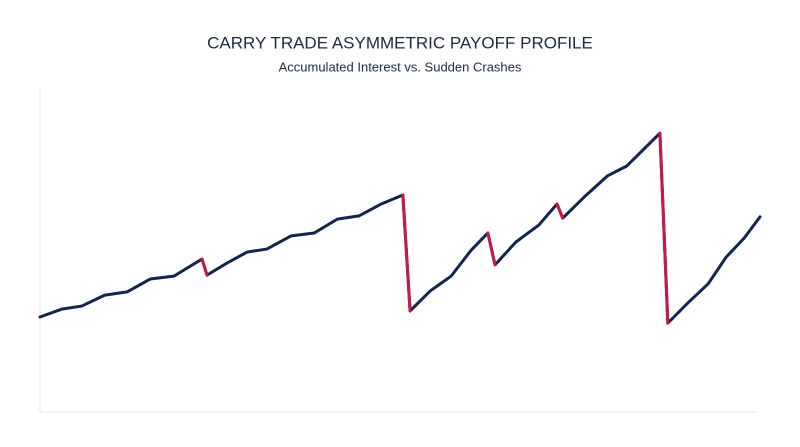  What do you see at coordinates (400, 66) in the screenshot?
I see `chart-subtitle: Accumulated Interest vs. Sudden Crashes` at bounding box center [400, 66].